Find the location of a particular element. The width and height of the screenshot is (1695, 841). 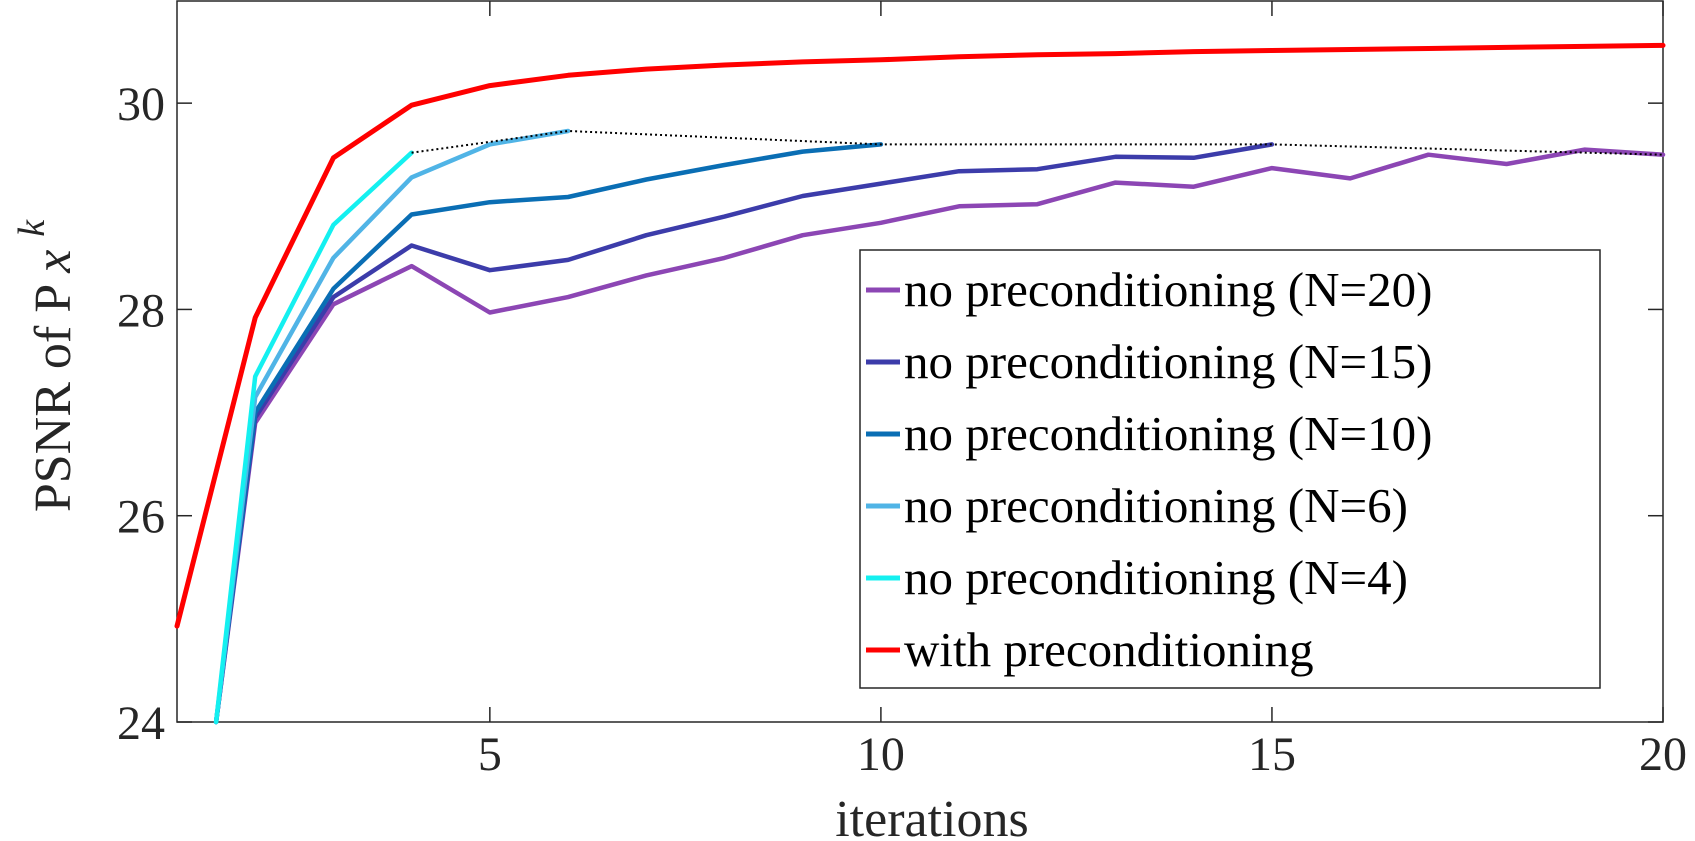

x-tick-label: 10 is located at coordinates (881, 754).